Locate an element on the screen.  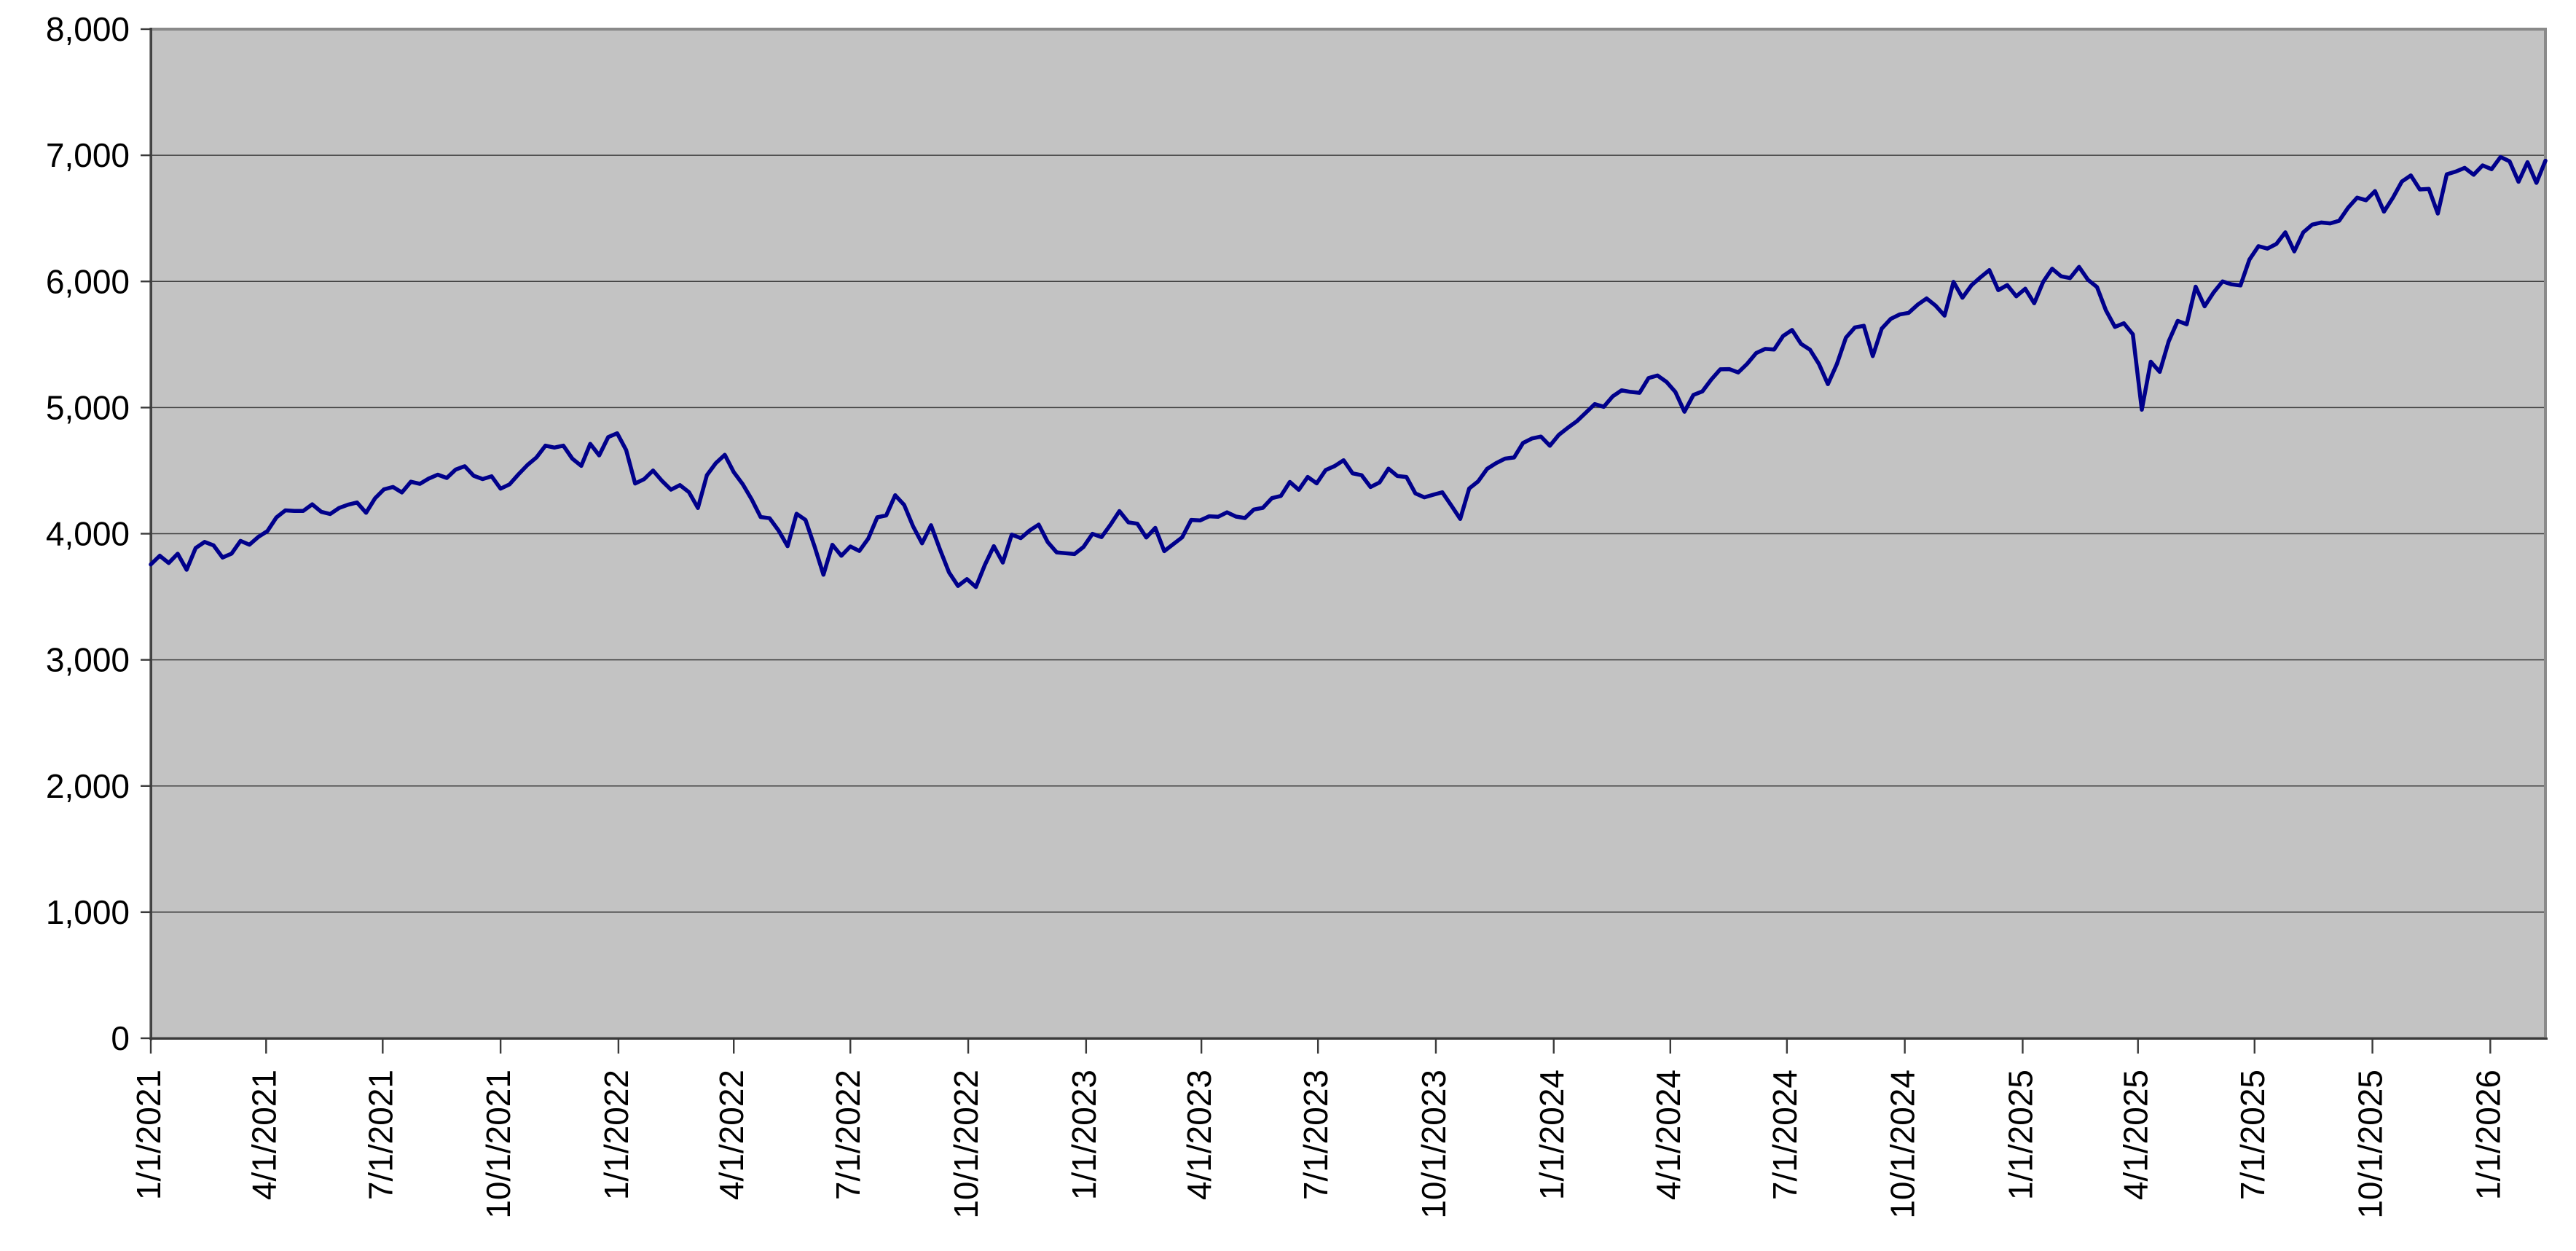
x-axis-tick-label: 7/1/2023 is located at coordinates (1316, 1135).